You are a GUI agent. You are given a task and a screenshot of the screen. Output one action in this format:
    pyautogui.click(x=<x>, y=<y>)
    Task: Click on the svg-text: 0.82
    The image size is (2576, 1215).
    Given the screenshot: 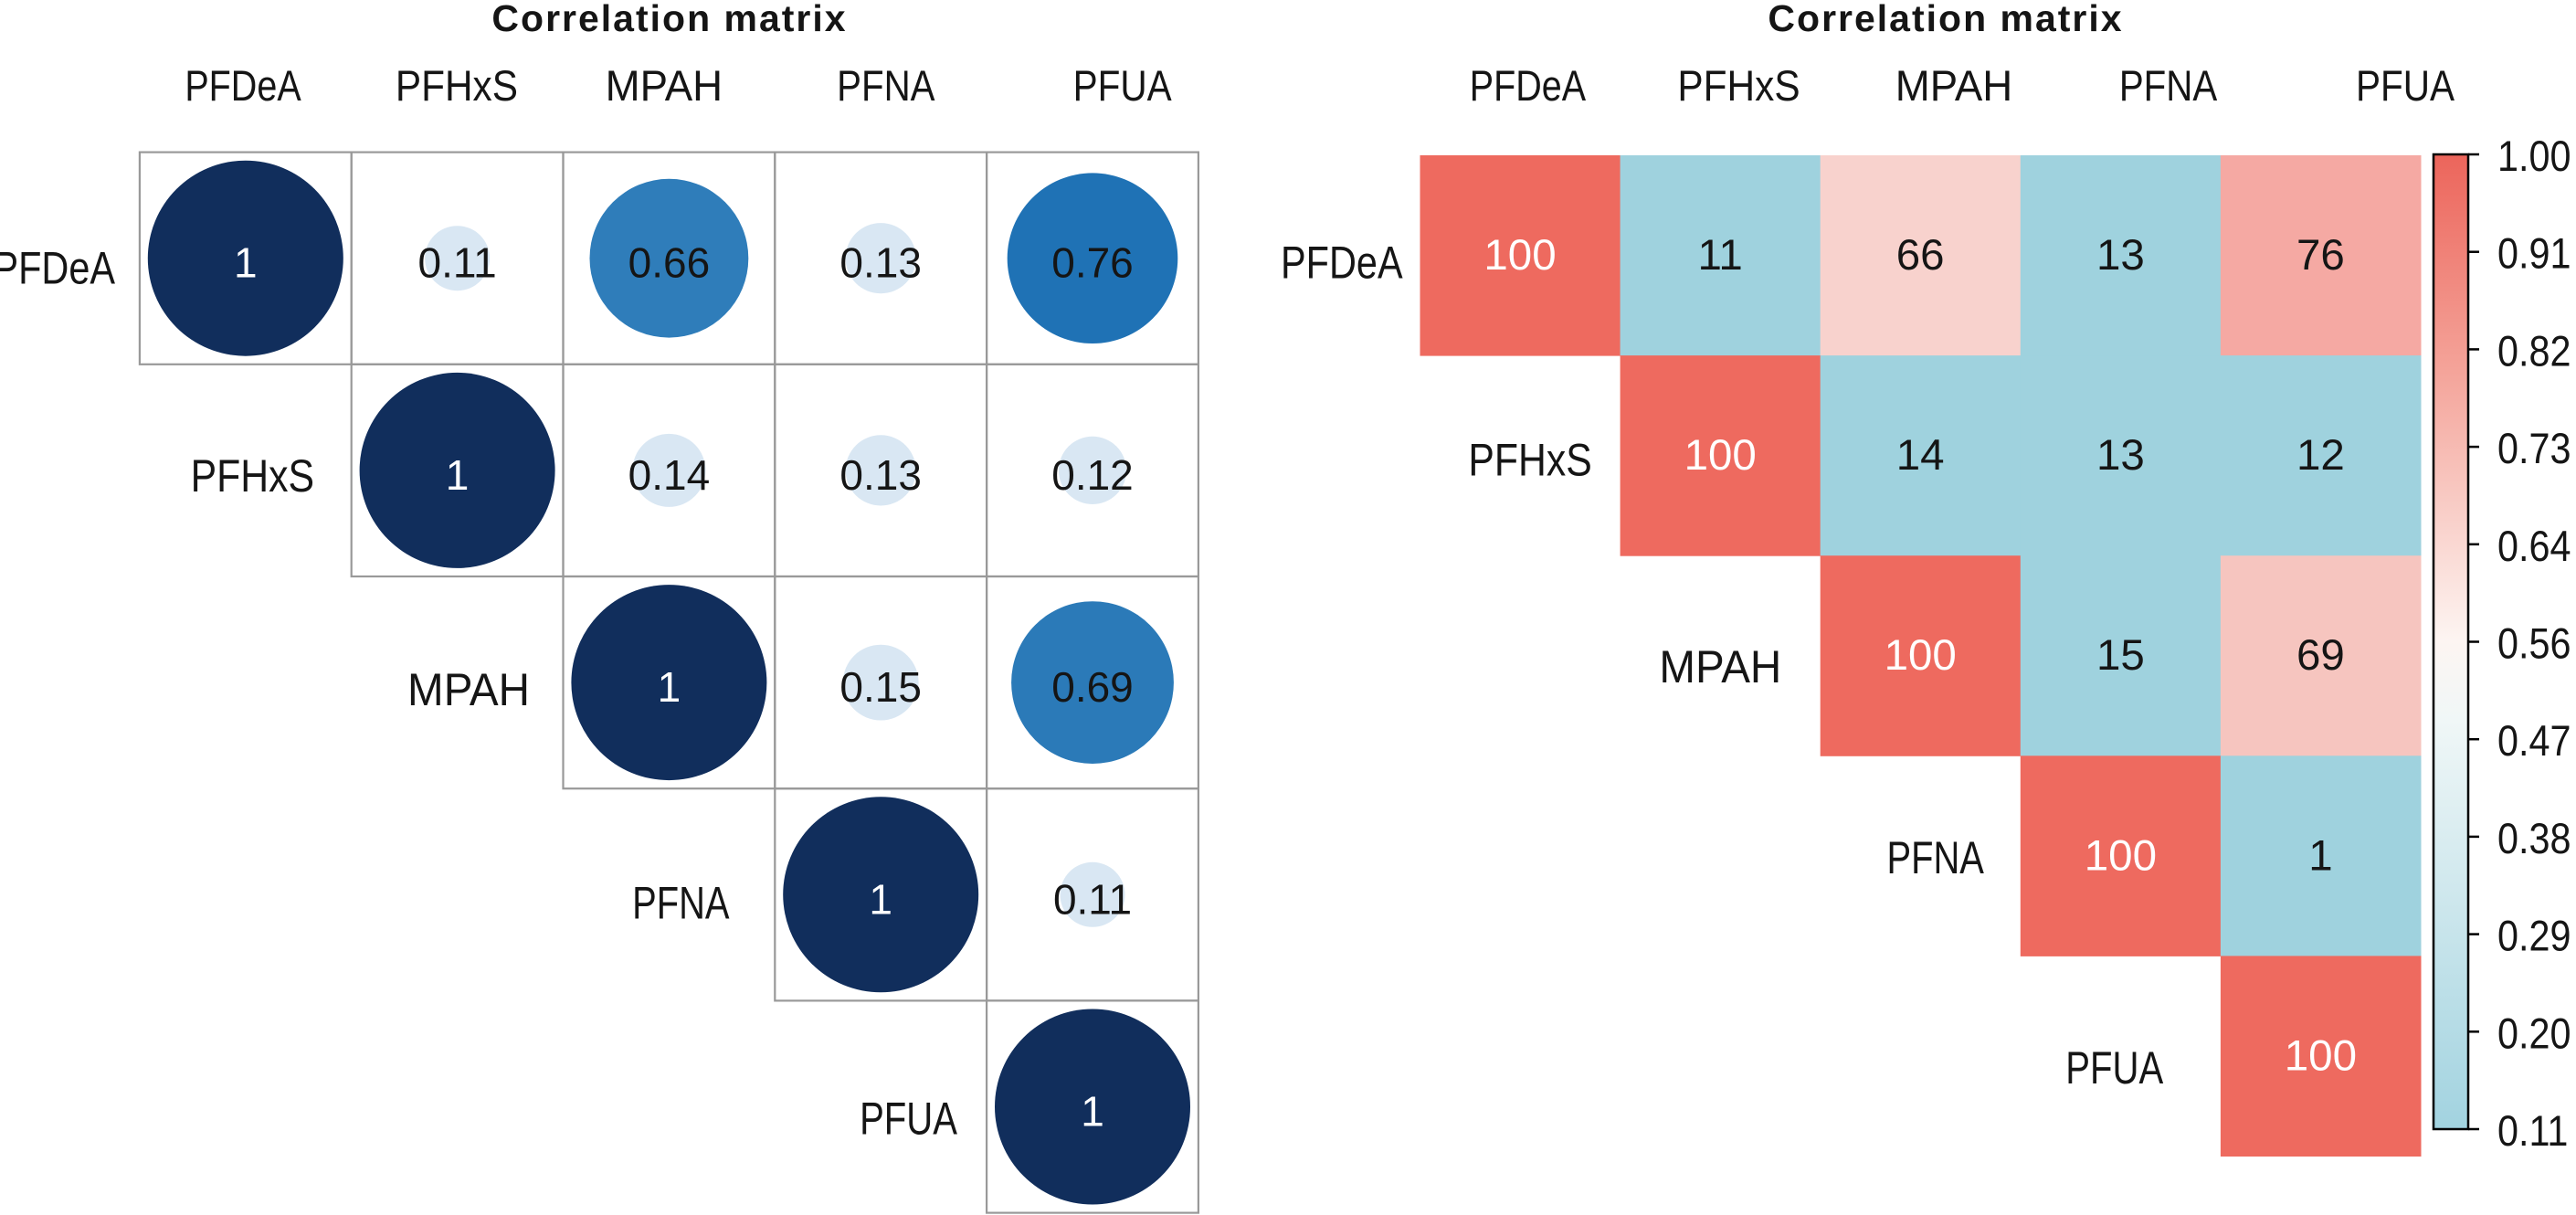 What is the action you would take?
    pyautogui.click(x=2534, y=351)
    